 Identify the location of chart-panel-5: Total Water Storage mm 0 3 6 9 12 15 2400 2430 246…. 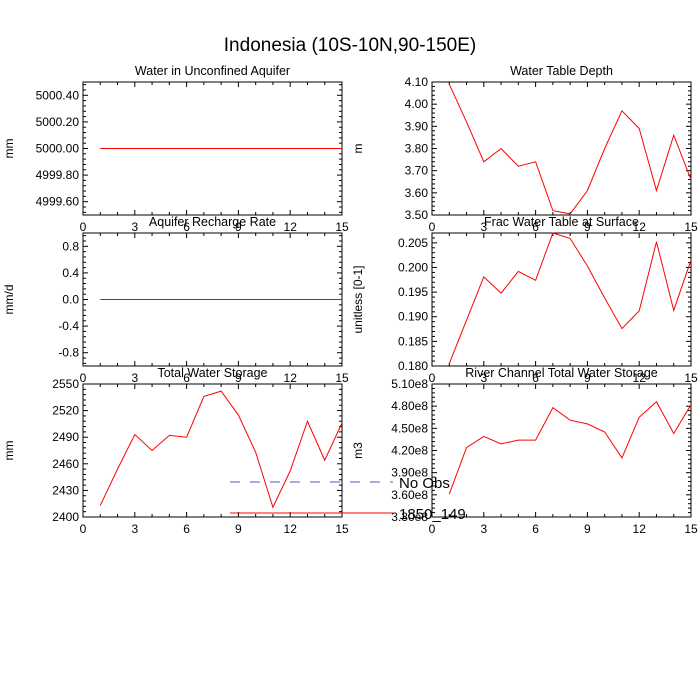
(175, 451).